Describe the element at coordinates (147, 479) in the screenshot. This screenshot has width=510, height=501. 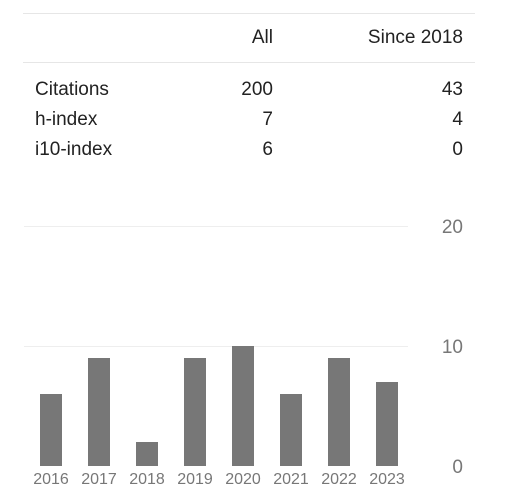
I see `x-tick-label: 2018` at that location.